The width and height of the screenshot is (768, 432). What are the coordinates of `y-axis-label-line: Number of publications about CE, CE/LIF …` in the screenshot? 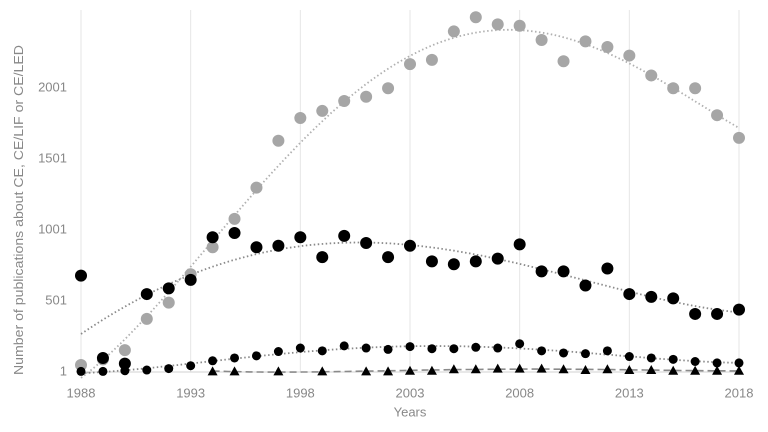 It's located at (18, 210).